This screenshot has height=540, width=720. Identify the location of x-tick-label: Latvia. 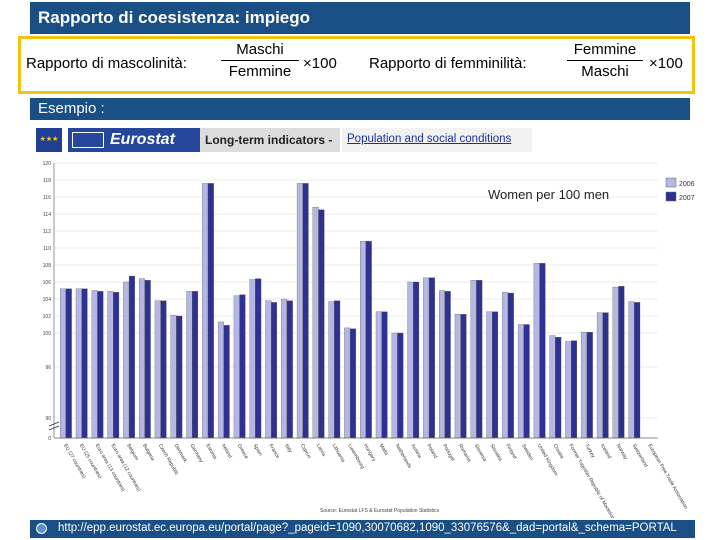
(321, 450).